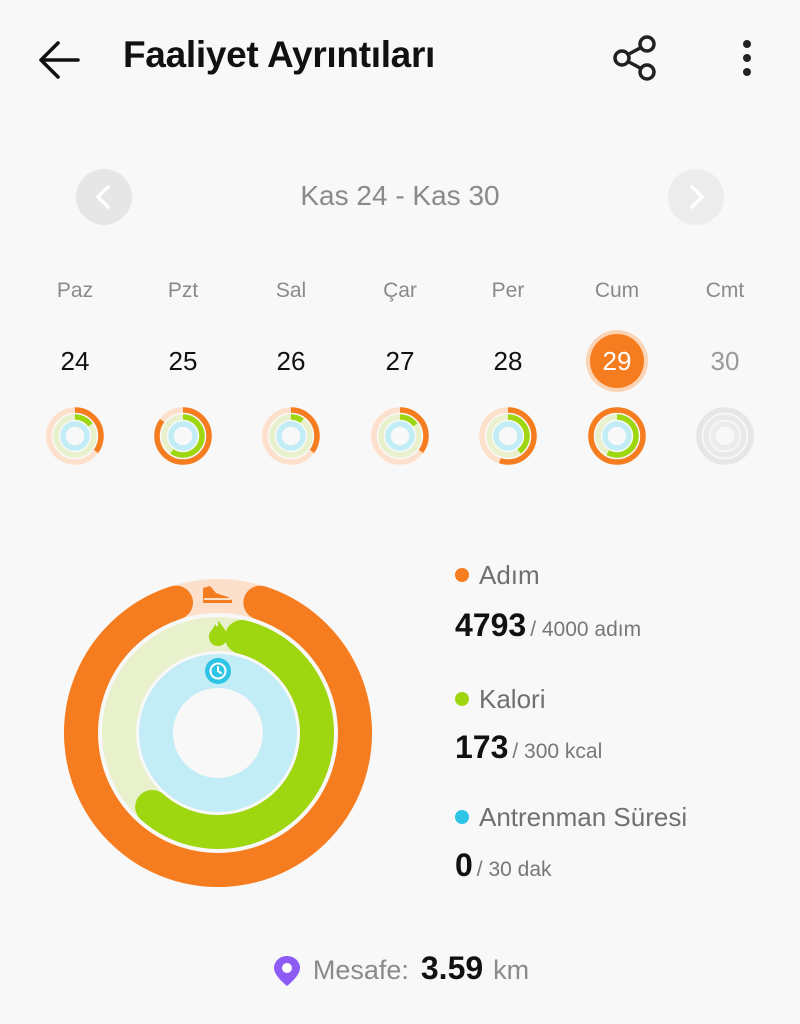 The height and width of the screenshot is (1024, 800). Describe the element at coordinates (462, 699) in the screenshot. I see `calories-dot` at that location.